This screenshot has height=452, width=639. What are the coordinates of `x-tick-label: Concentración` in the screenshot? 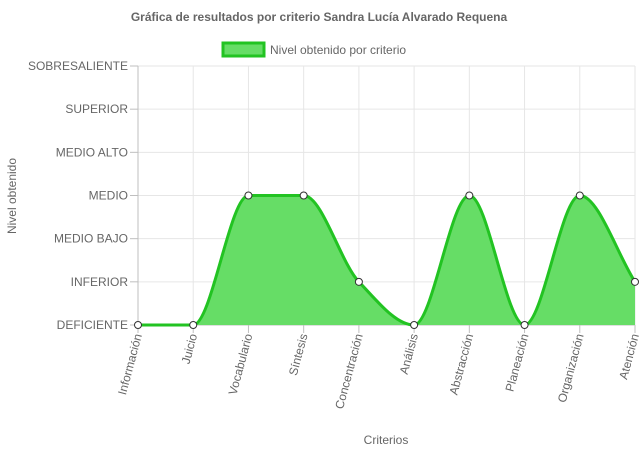 It's located at (349, 371).